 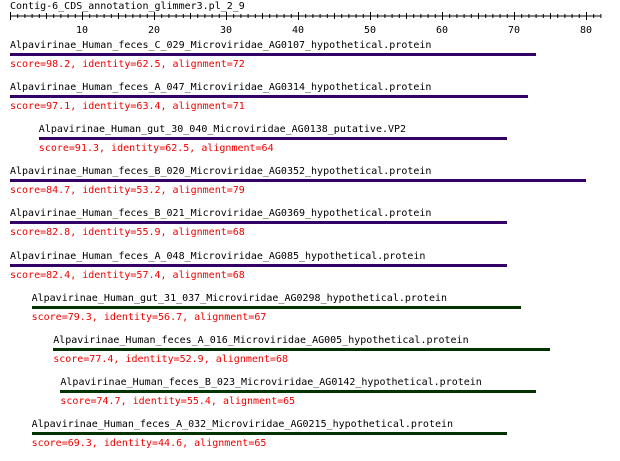 What do you see at coordinates (442, 30) in the screenshot?
I see `axis-tick-label: 60` at bounding box center [442, 30].